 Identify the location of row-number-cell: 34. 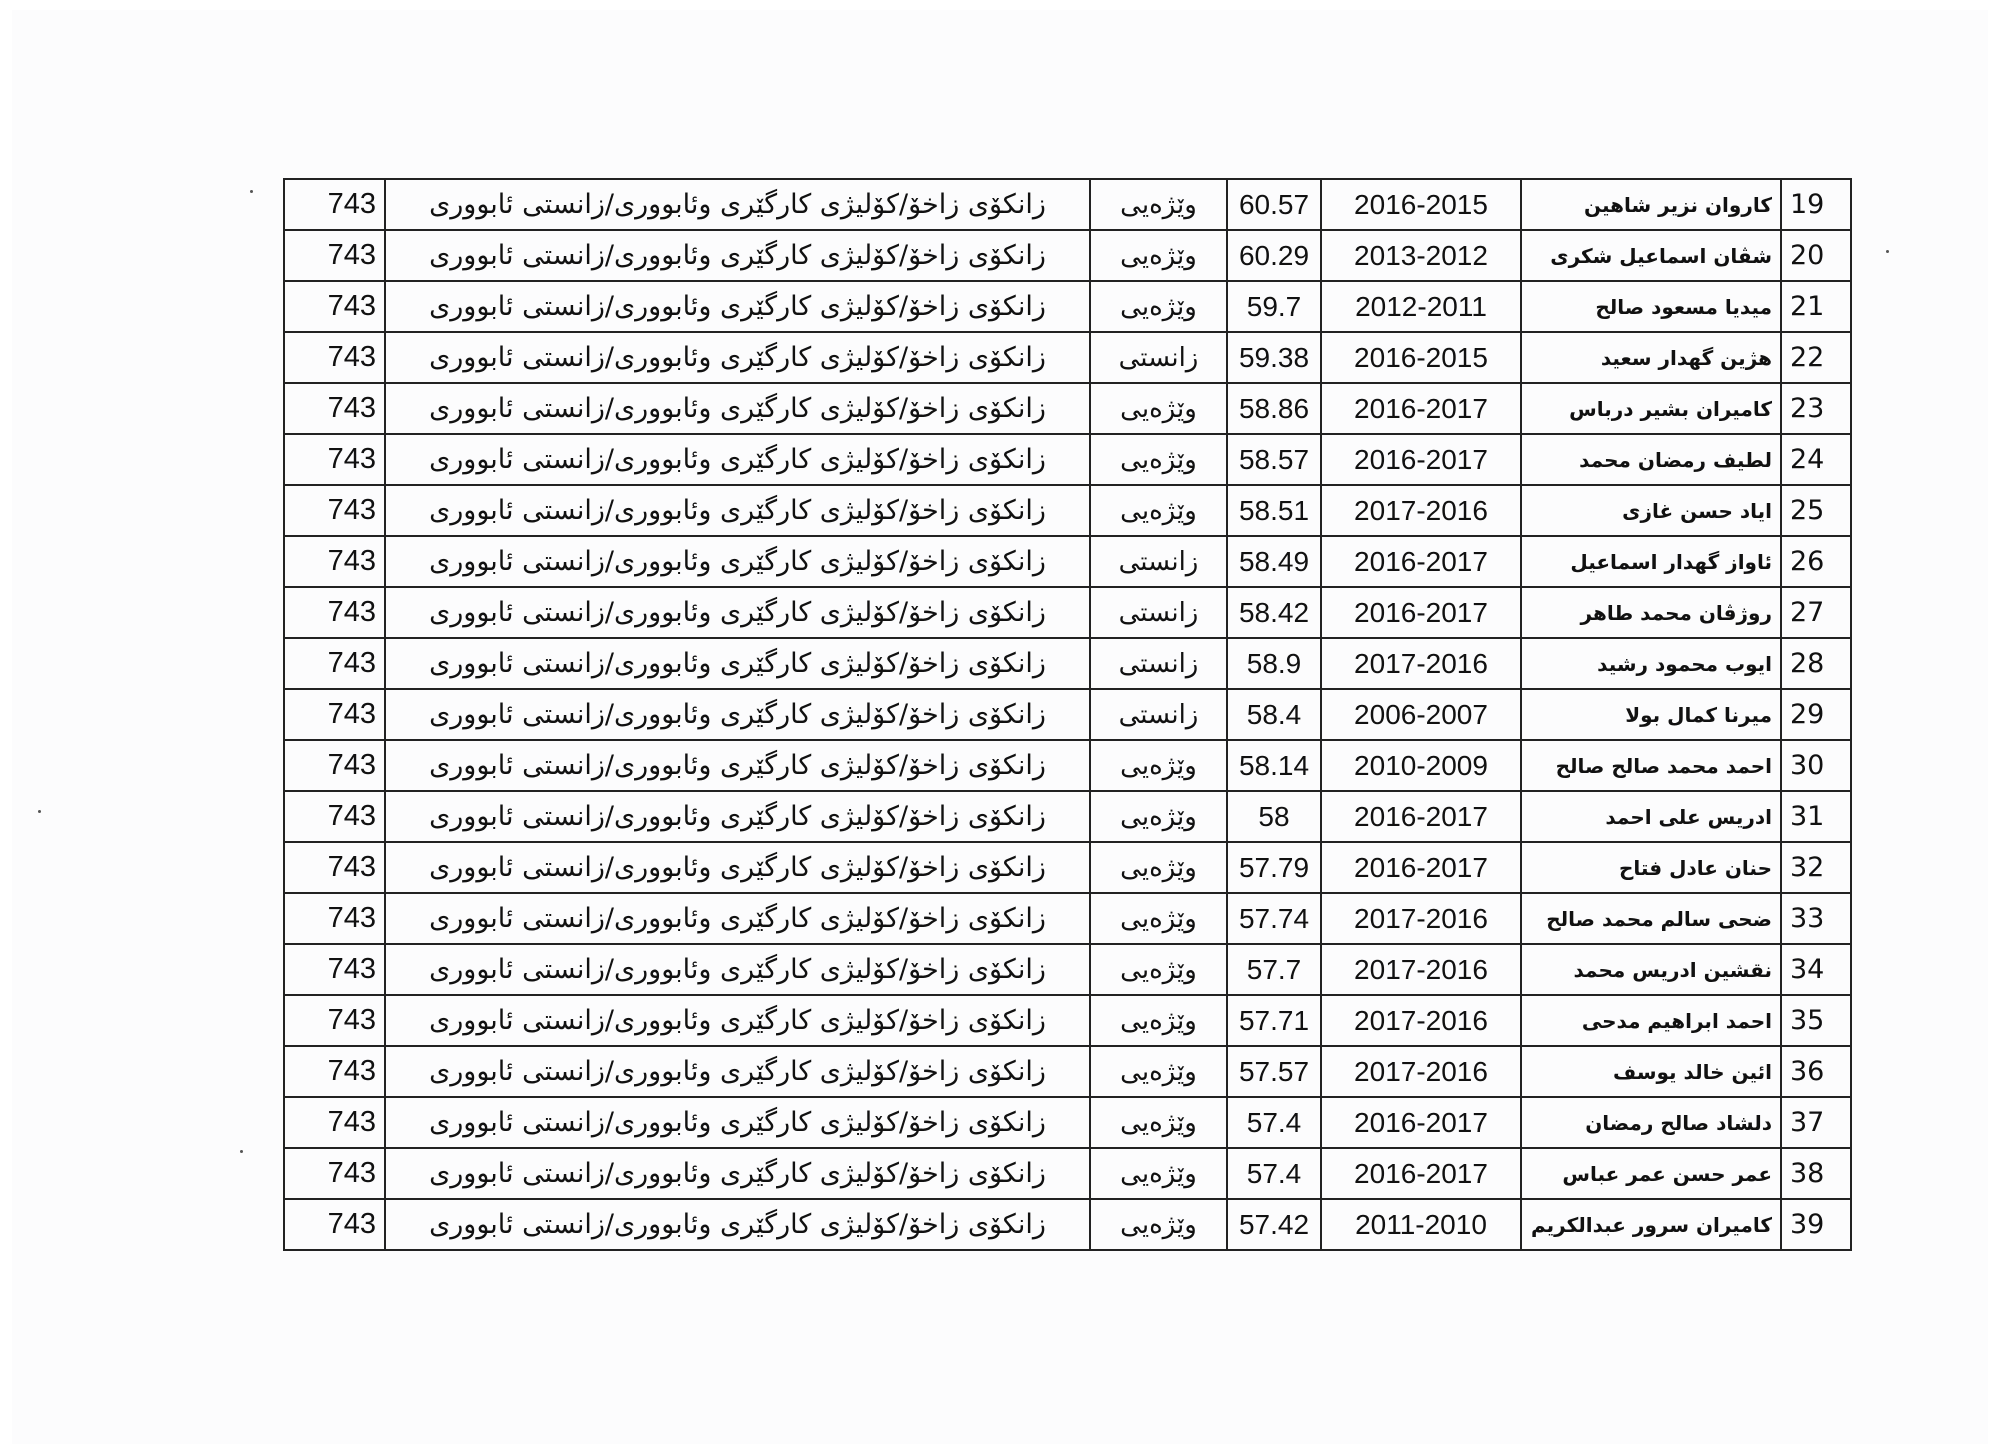
(1816, 969).